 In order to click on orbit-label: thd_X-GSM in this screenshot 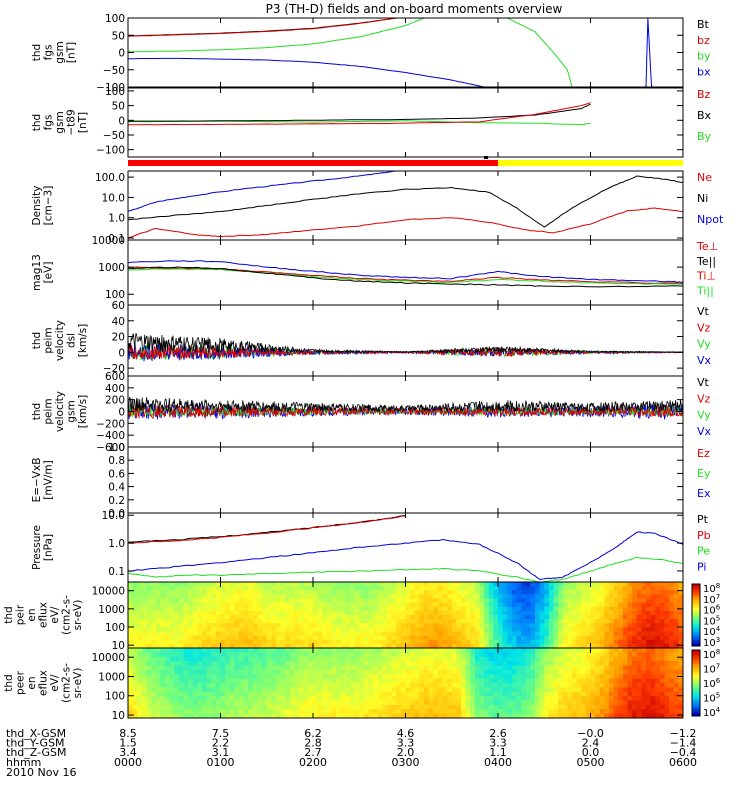, I will do `click(36, 733)`.